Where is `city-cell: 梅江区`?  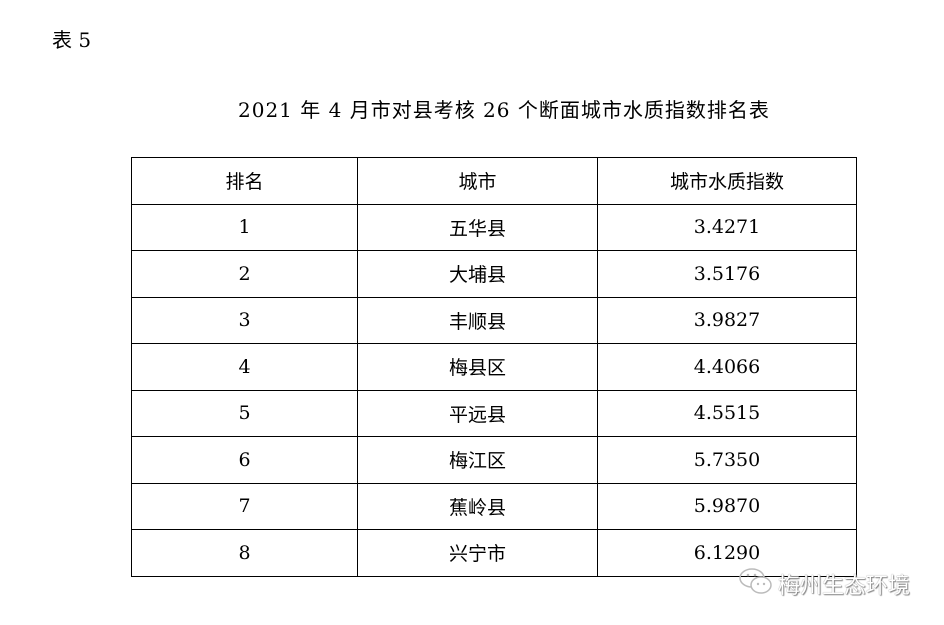
city-cell: 梅江区 is located at coordinates (477, 460).